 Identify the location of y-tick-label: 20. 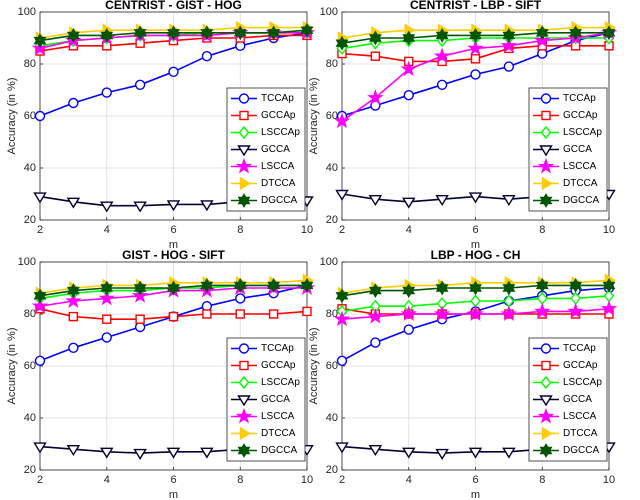
(332, 470).